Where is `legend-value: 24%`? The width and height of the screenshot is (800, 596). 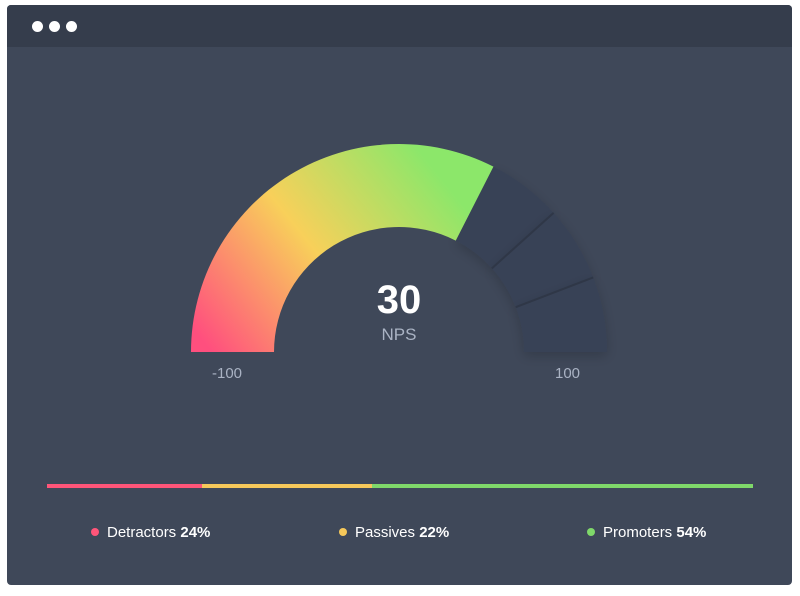 legend-value: 24% is located at coordinates (195, 532).